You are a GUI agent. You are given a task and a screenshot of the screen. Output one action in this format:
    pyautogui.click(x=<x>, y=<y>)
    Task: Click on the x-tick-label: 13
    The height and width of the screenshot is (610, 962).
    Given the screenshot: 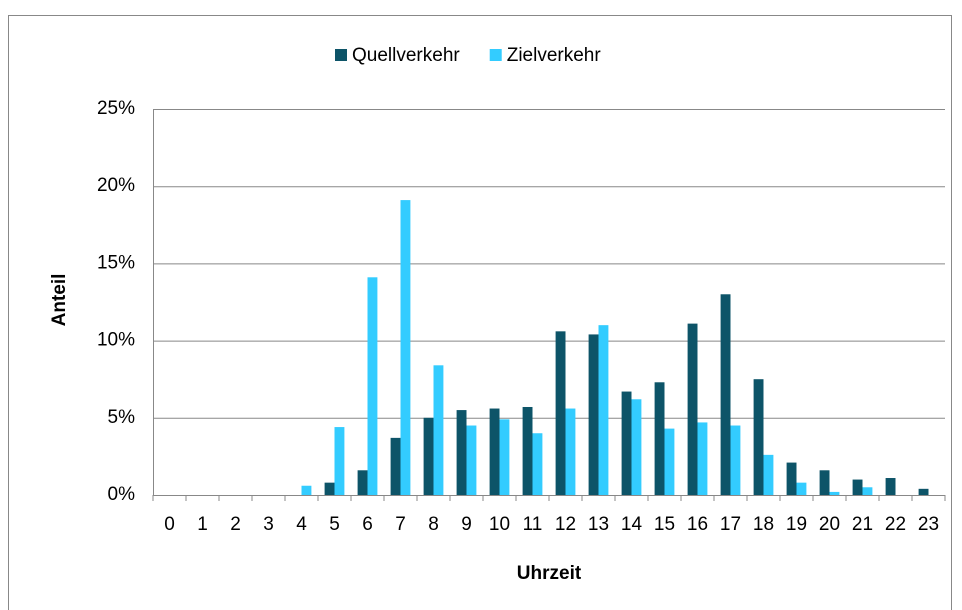 What is the action you would take?
    pyautogui.click(x=598, y=524)
    